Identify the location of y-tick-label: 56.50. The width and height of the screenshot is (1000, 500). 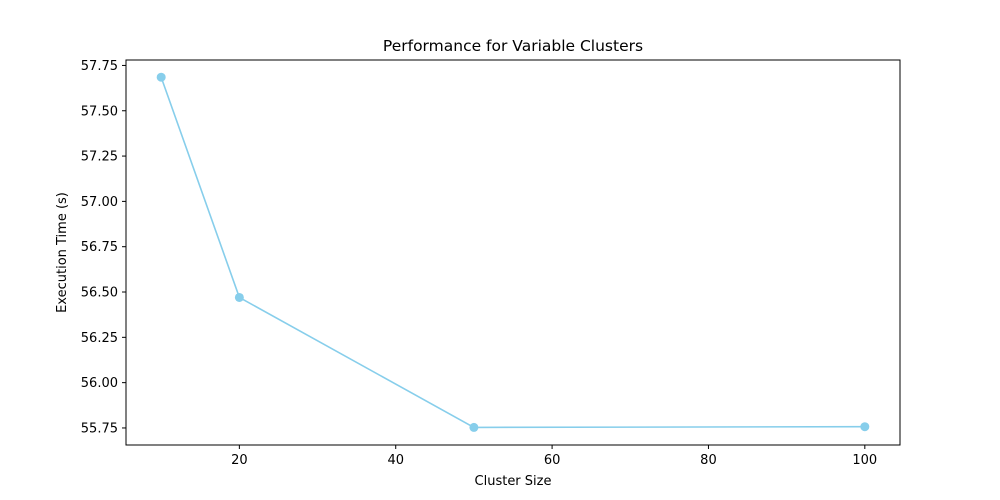
(99, 293).